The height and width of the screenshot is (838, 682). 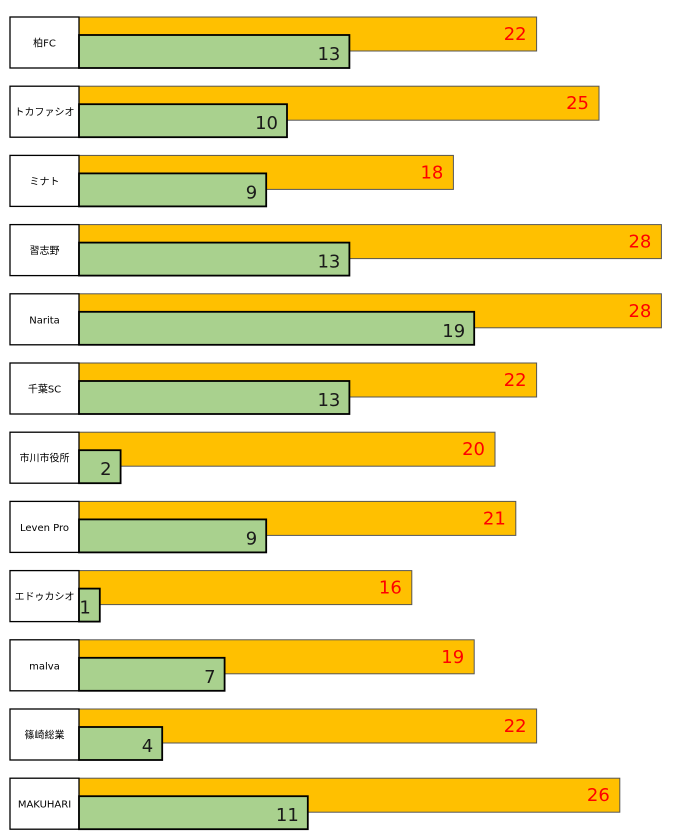 I want to click on orange-value-label: 21, so click(x=494, y=518).